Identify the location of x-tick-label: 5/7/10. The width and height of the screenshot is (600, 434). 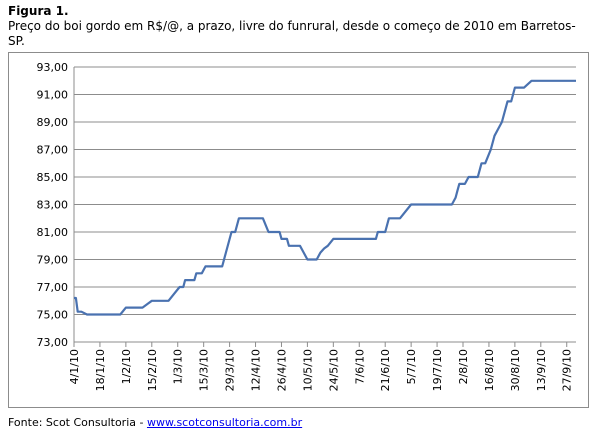
(411, 366).